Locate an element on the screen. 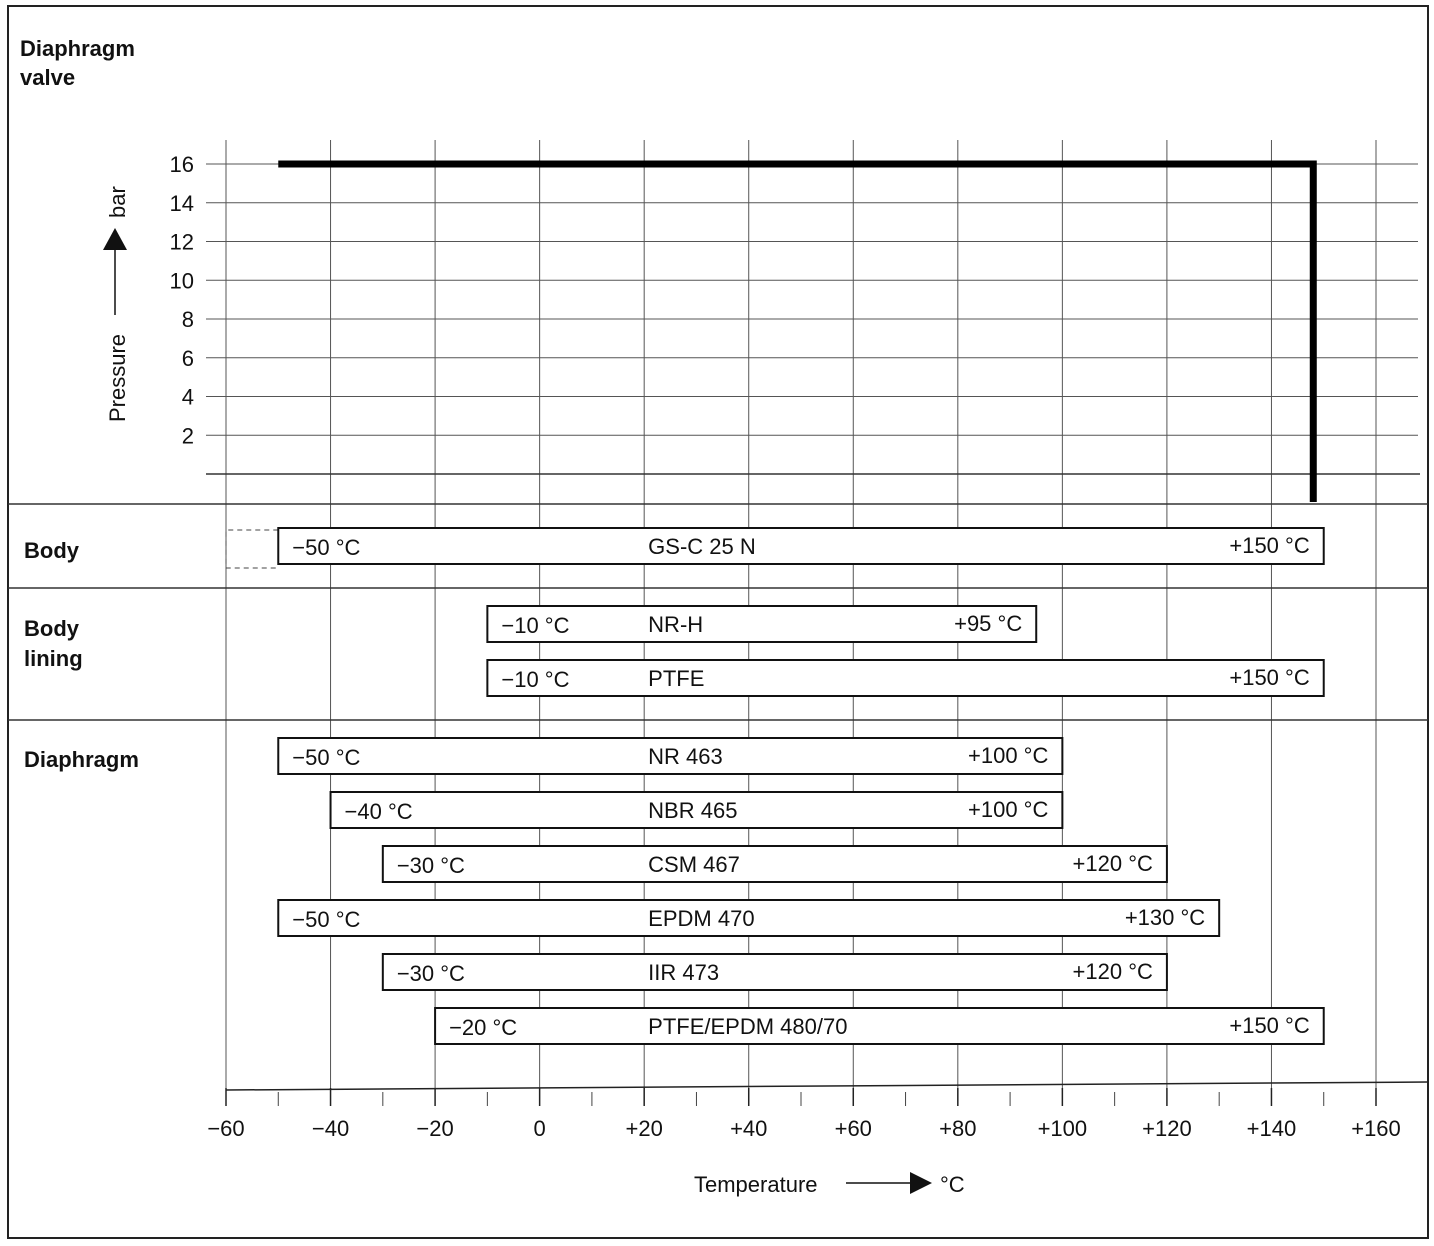 The height and width of the screenshot is (1246, 1434). section-label: Body is located at coordinates (52, 550).